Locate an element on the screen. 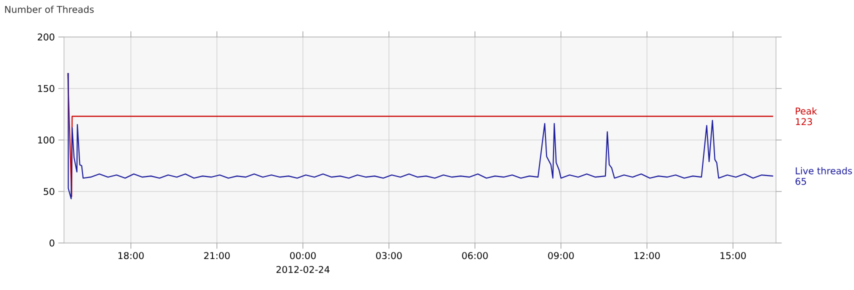  y-tick-label: 200 is located at coordinates (46, 37).